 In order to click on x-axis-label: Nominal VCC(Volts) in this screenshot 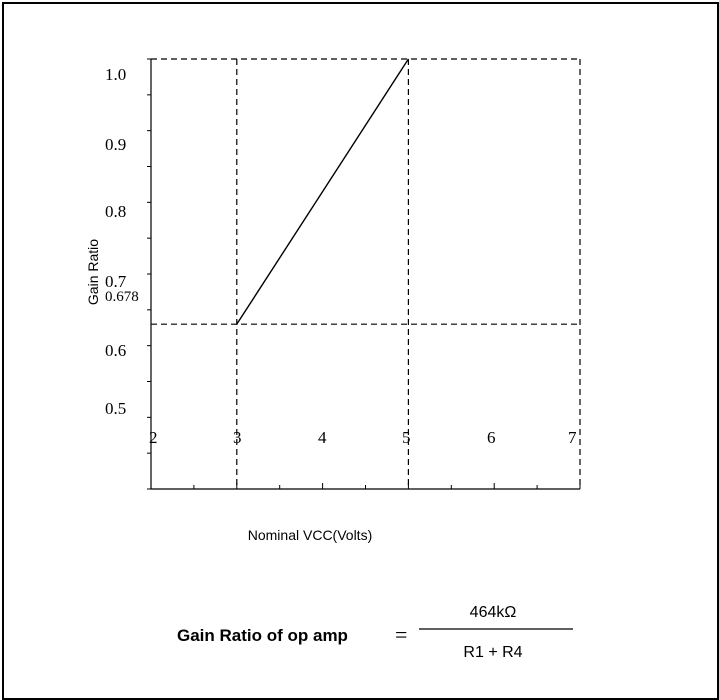, I will do `click(310, 535)`.